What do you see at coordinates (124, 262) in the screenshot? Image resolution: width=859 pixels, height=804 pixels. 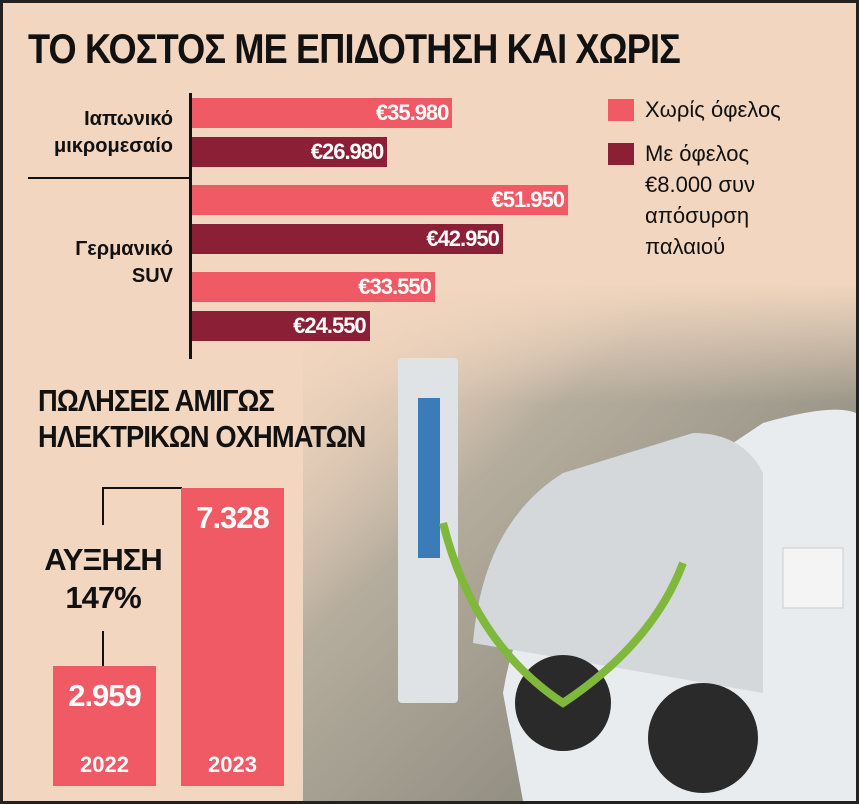 I see `category-label: Γερμανικό SUV` at bounding box center [124, 262].